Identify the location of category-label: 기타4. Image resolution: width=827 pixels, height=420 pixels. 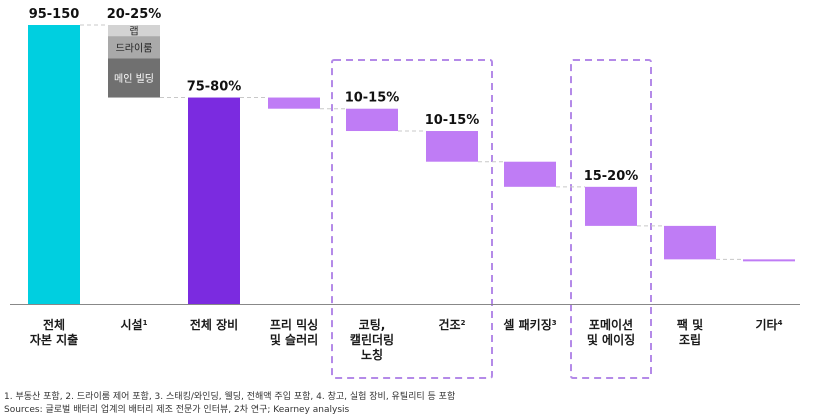
(769, 324).